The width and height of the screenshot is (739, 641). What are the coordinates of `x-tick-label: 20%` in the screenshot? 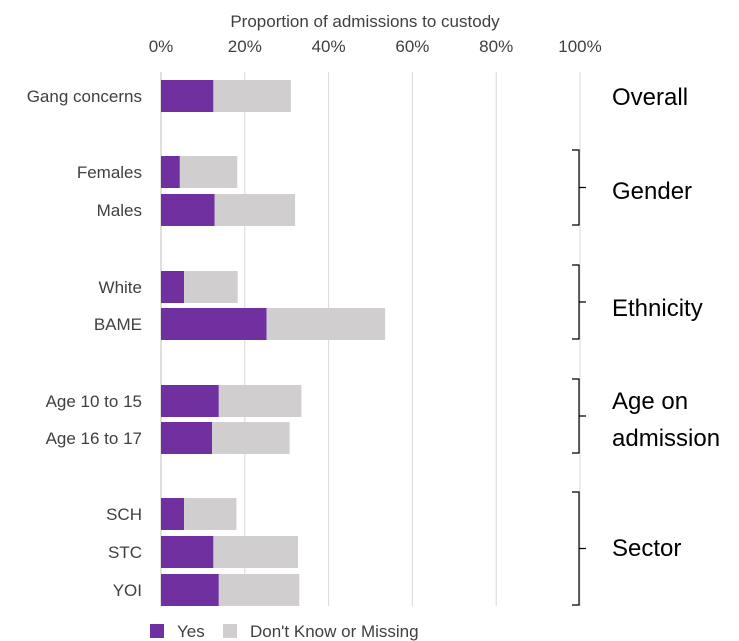 It's located at (245, 46).